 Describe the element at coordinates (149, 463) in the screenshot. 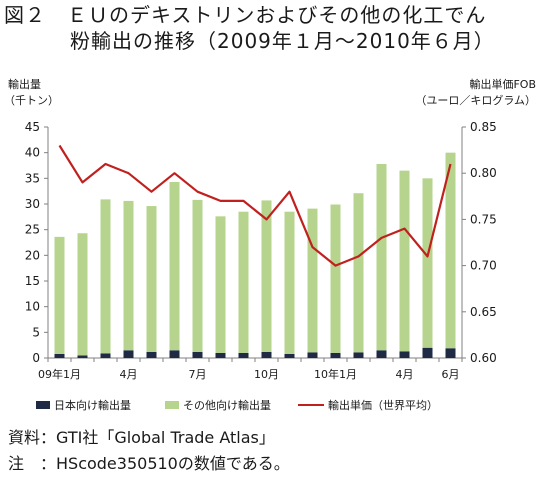

I see `footnote: 注 ：HScode350510の数値である。` at that location.